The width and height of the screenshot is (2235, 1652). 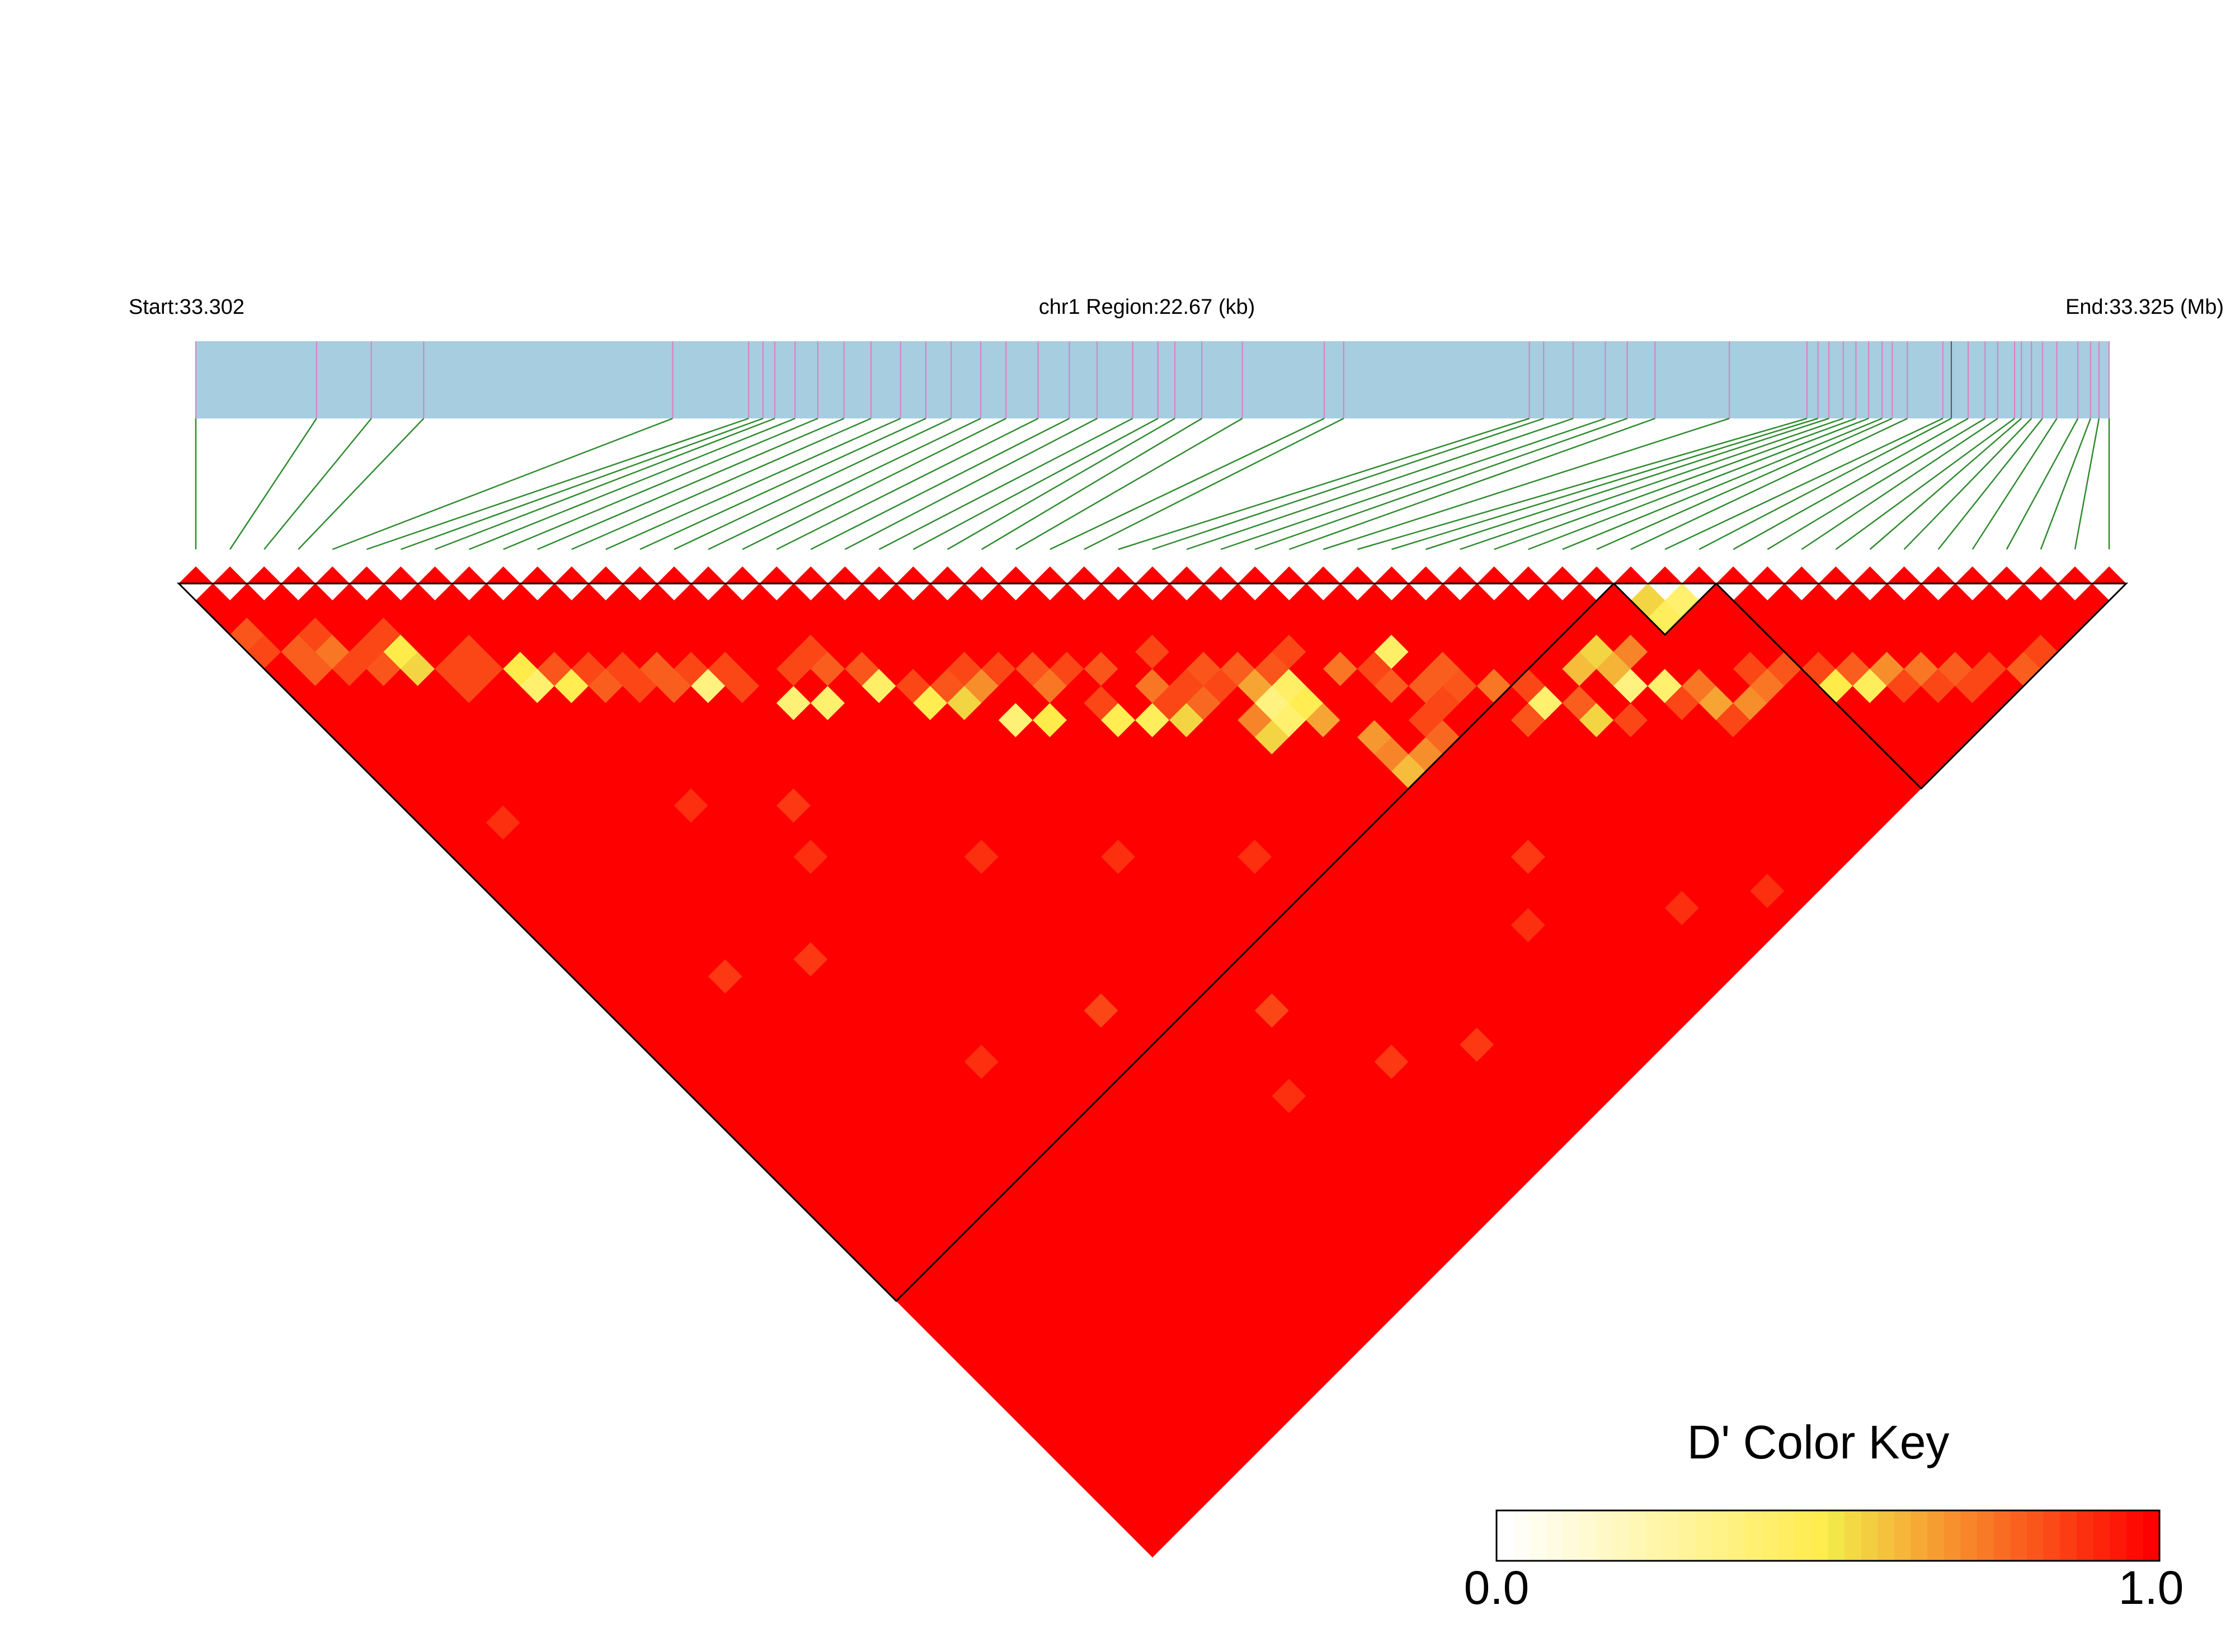 I want to click on region-start-label: Start:33.302, so click(x=187, y=307).